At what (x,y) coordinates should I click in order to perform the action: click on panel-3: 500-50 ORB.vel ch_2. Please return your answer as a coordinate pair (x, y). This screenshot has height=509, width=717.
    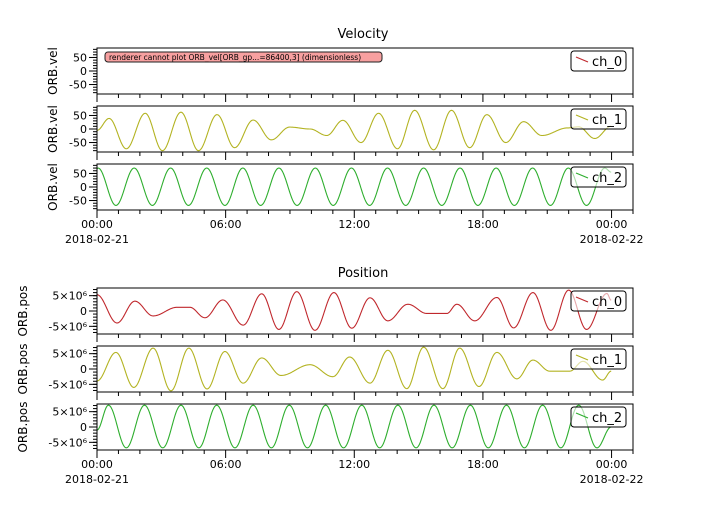
    Looking at the image, I should click on (340, 190).